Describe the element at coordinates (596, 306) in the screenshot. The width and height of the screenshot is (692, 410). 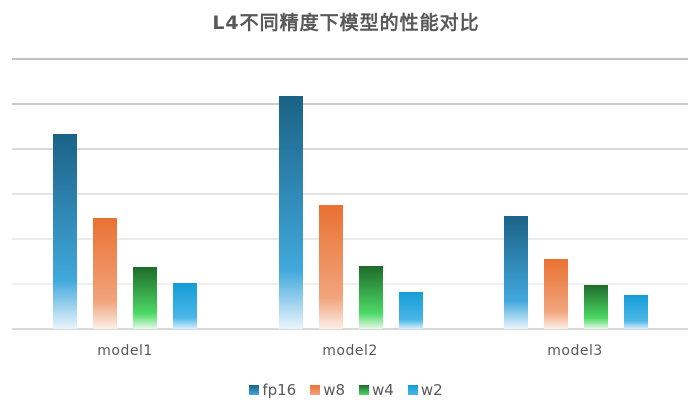
I see `bar-model3-w4` at that location.